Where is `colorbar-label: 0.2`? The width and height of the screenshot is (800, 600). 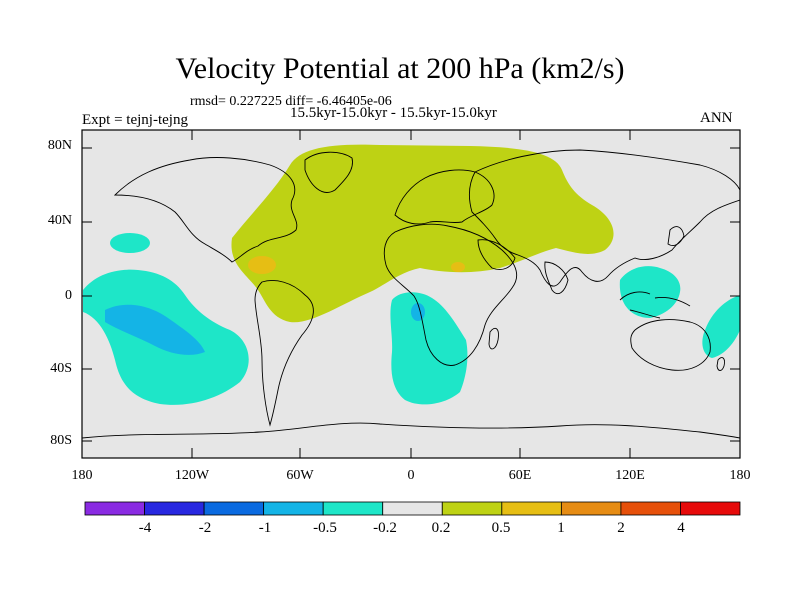
colorbar-label: 0.2 is located at coordinates (441, 528).